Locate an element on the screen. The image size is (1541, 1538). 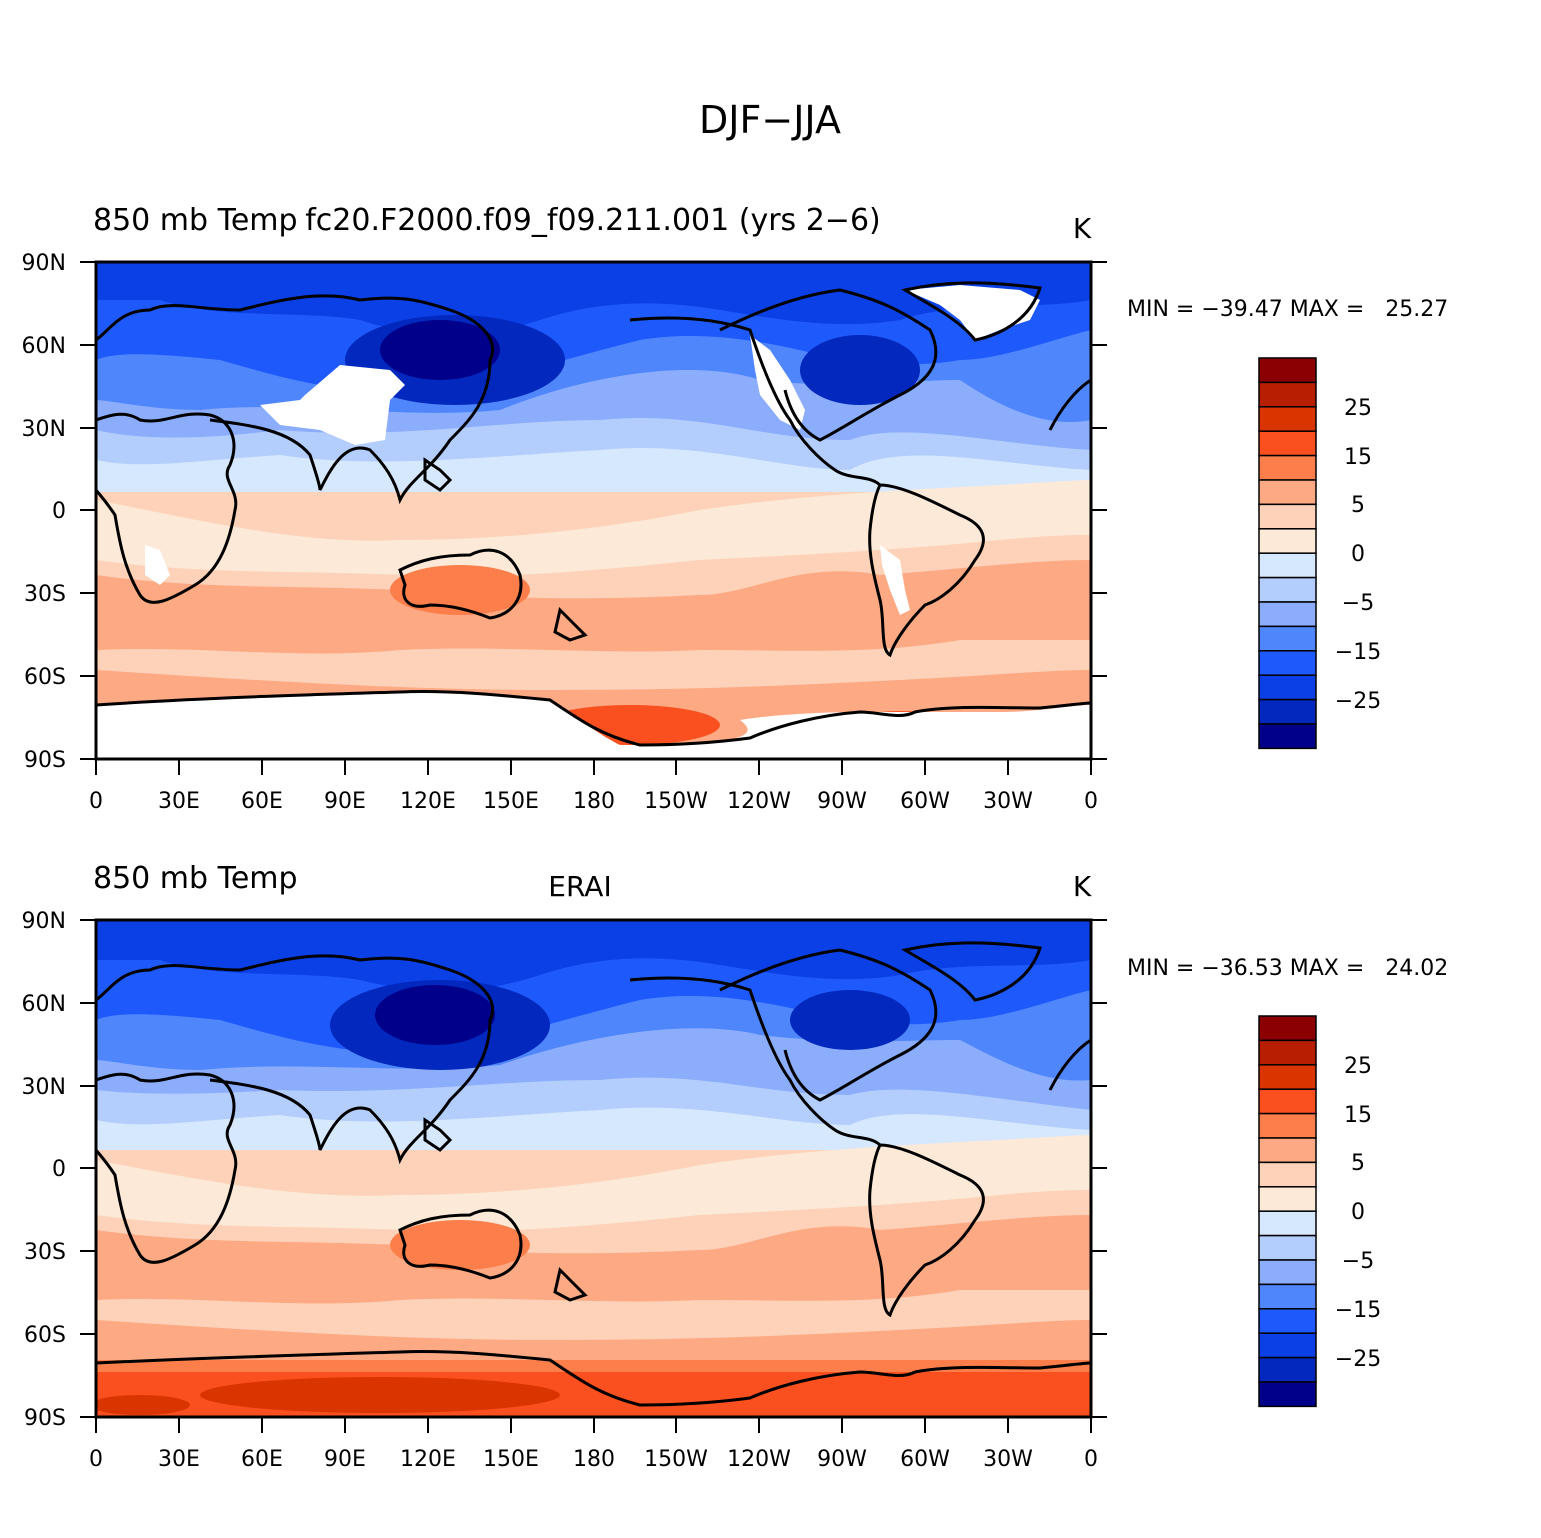
colorbar-label: 25 is located at coordinates (1358, 1066).